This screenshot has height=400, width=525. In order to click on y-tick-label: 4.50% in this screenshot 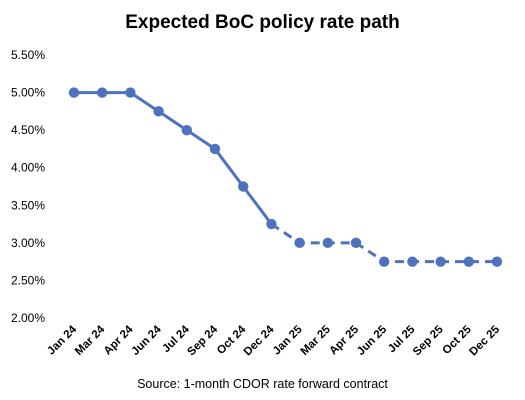, I will do `click(28, 130)`.